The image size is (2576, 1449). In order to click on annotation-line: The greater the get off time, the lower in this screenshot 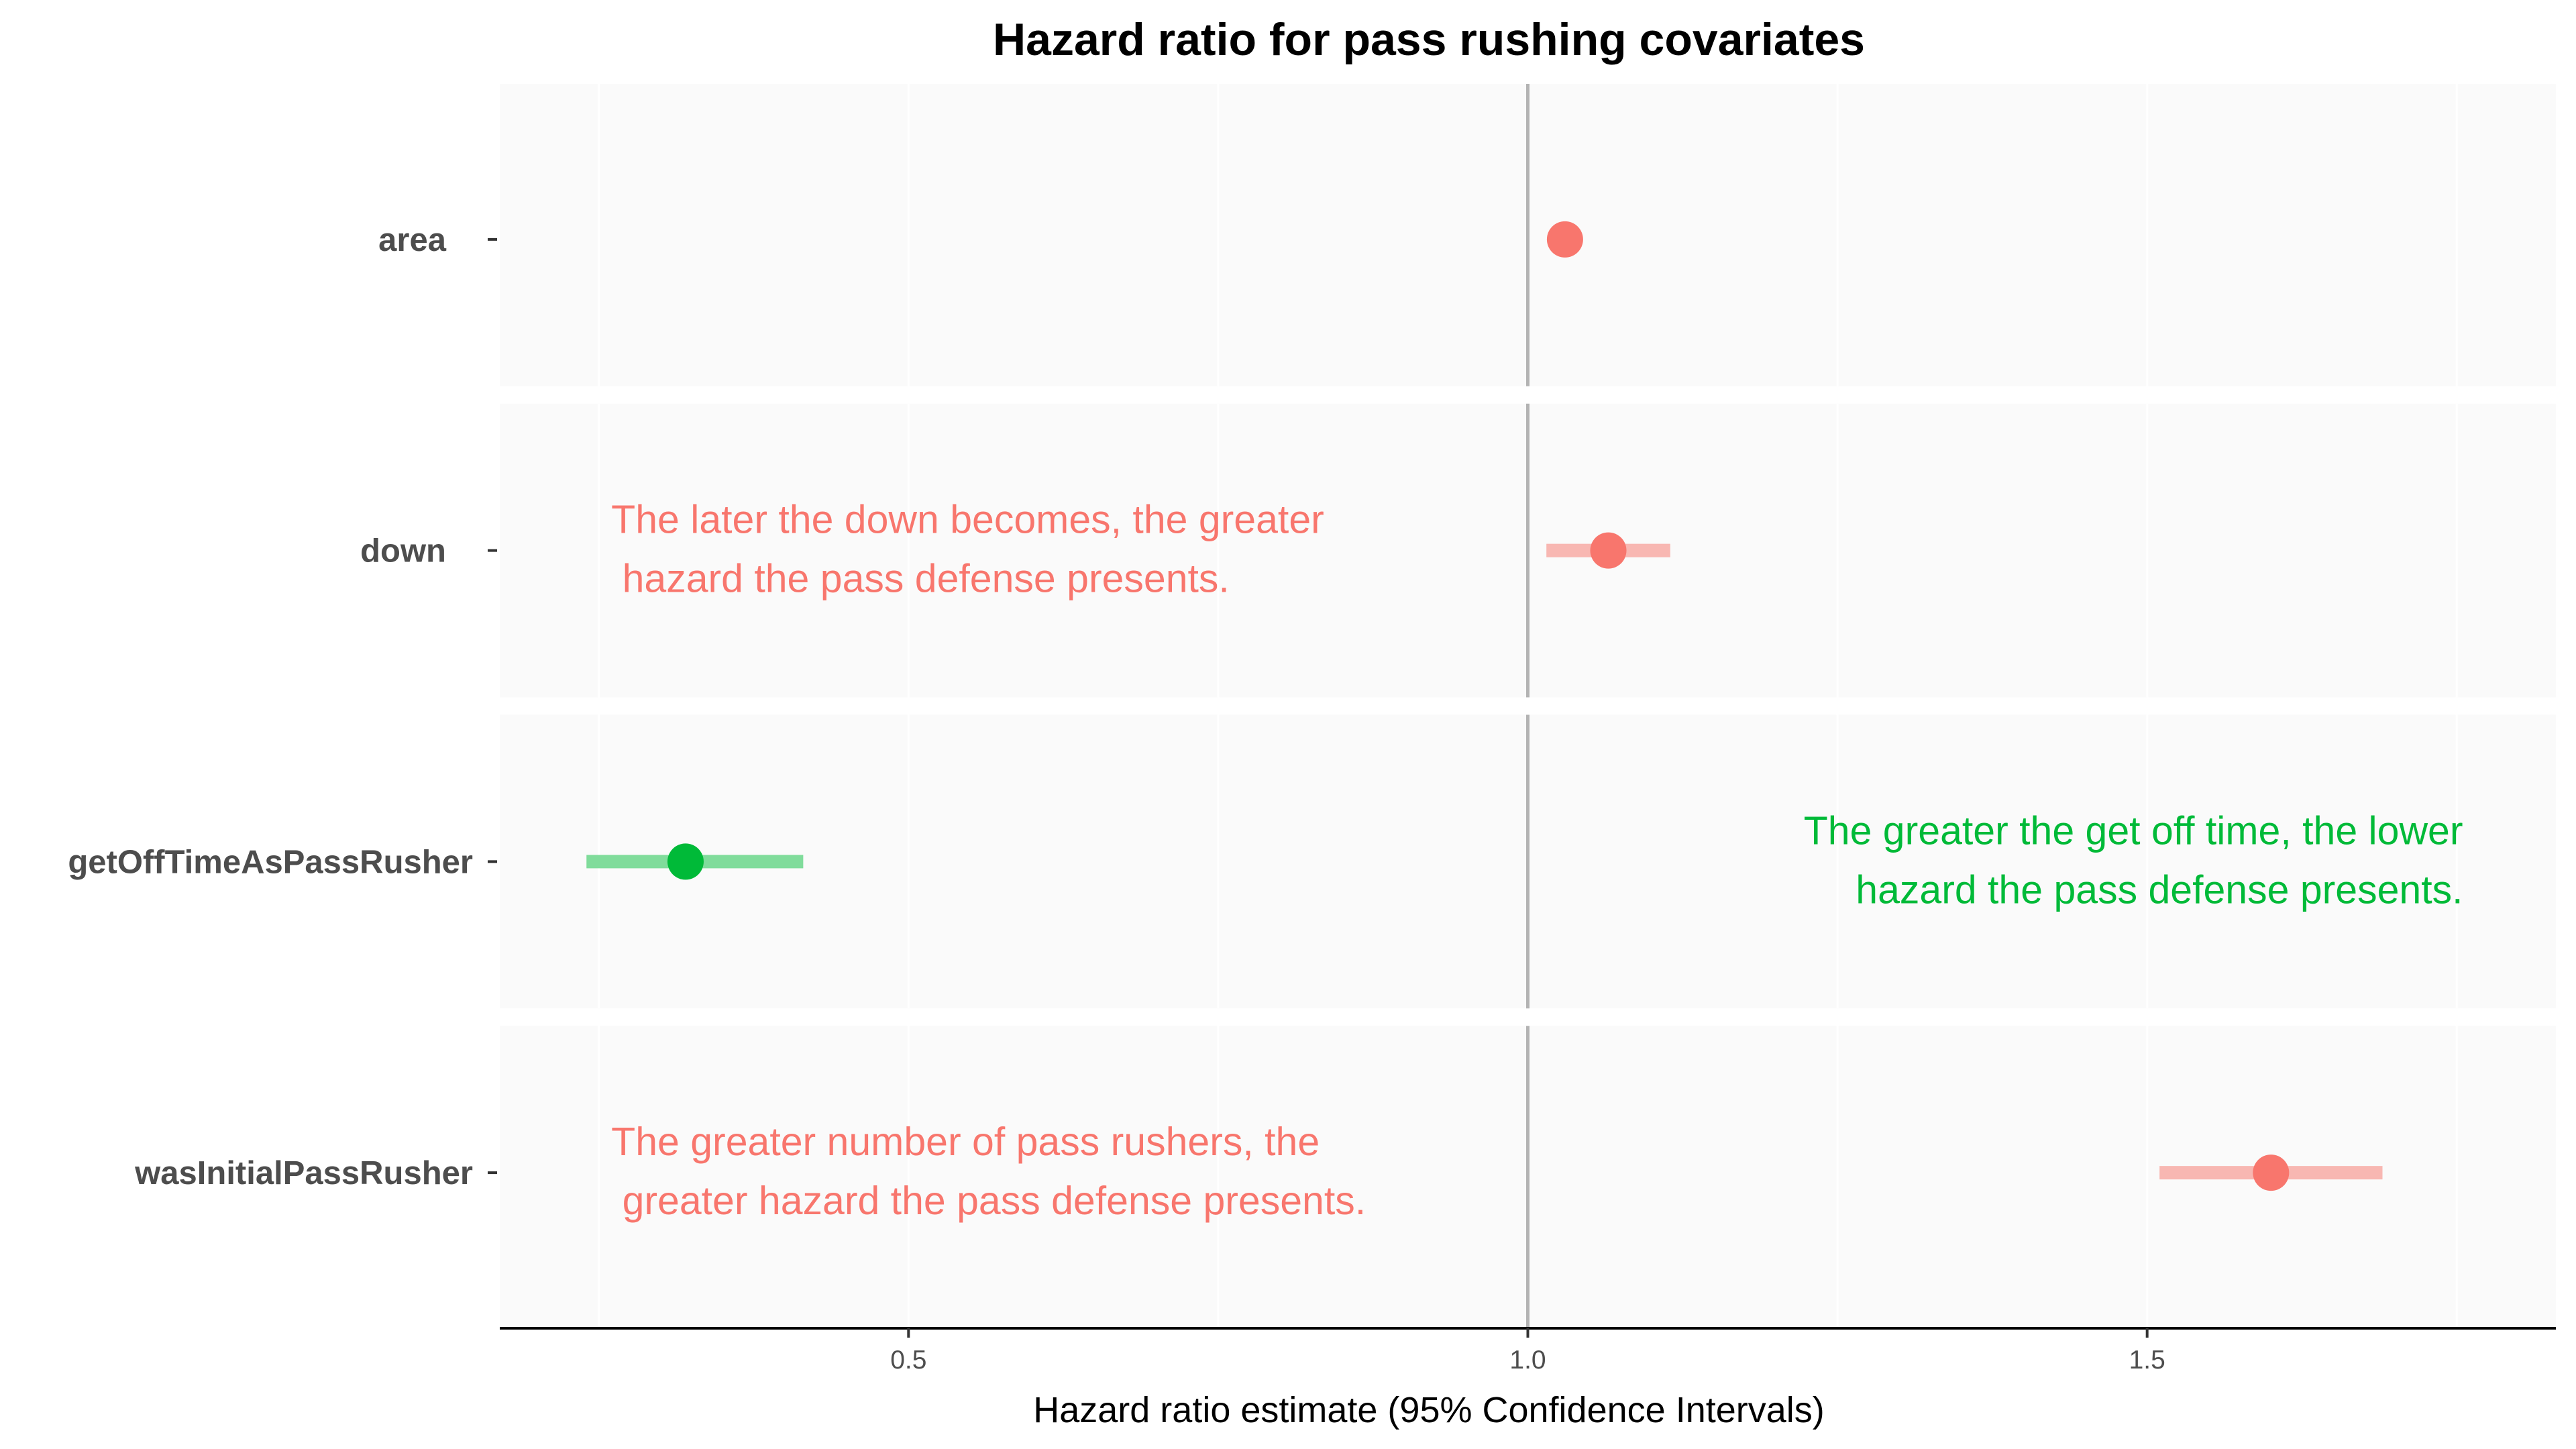, I will do `click(2133, 830)`.